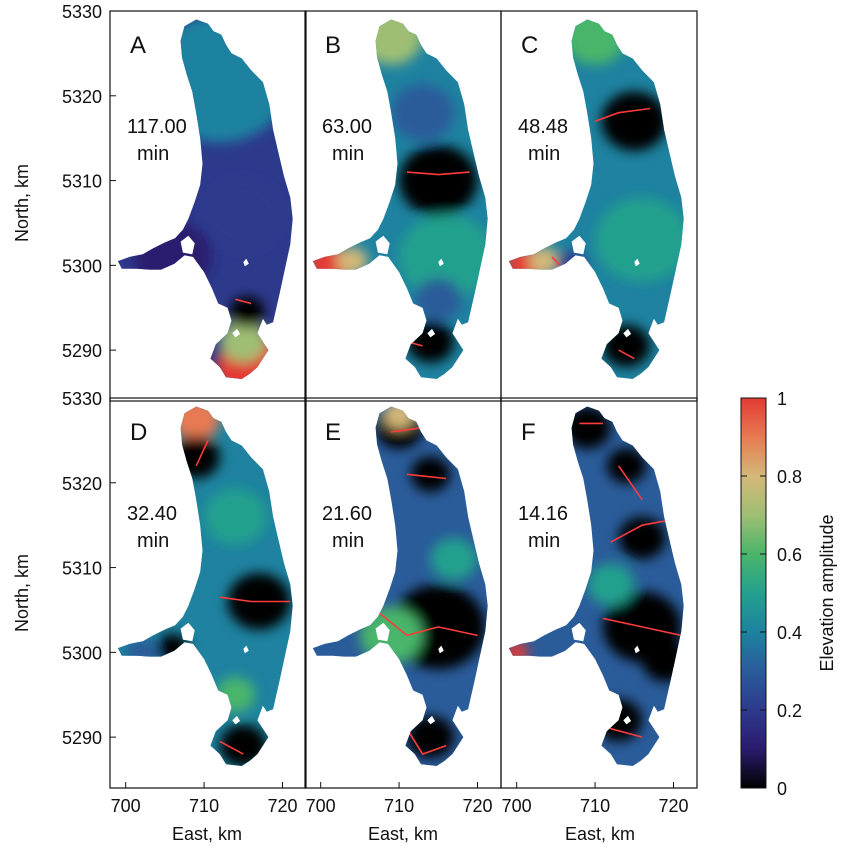 The image size is (844, 850). Describe the element at coordinates (138, 45) in the screenshot. I see `panel-letter: A` at that location.